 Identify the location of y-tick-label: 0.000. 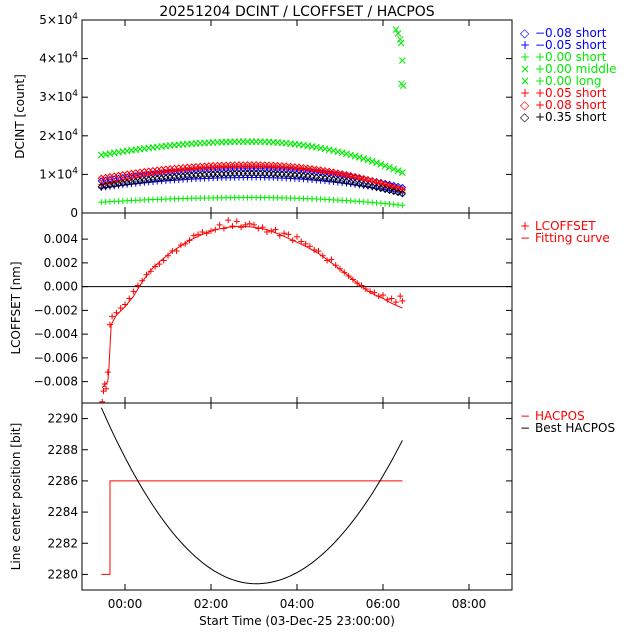
(61, 287).